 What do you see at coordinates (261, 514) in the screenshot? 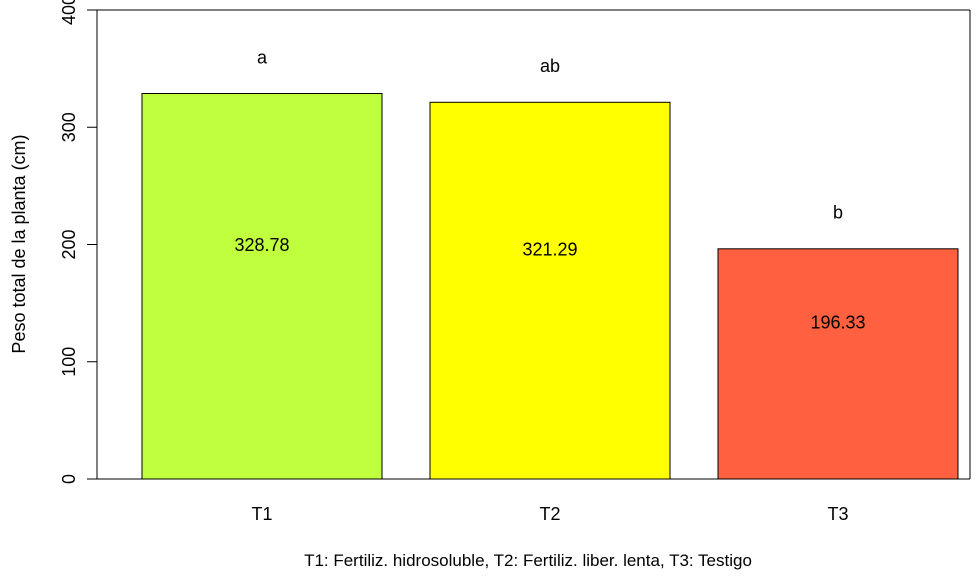
I see `x-tick-label: T1` at bounding box center [261, 514].